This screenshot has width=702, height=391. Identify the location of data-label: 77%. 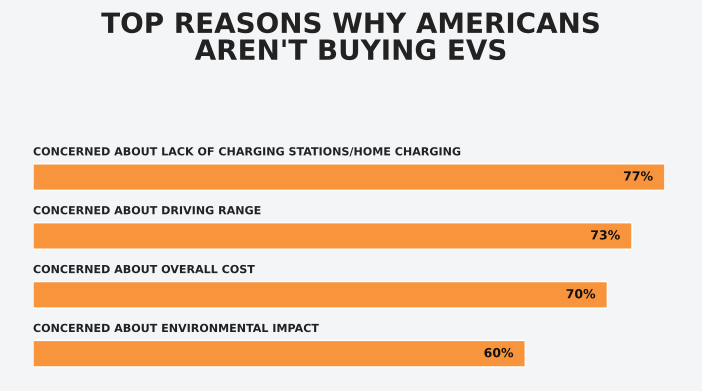
(638, 176).